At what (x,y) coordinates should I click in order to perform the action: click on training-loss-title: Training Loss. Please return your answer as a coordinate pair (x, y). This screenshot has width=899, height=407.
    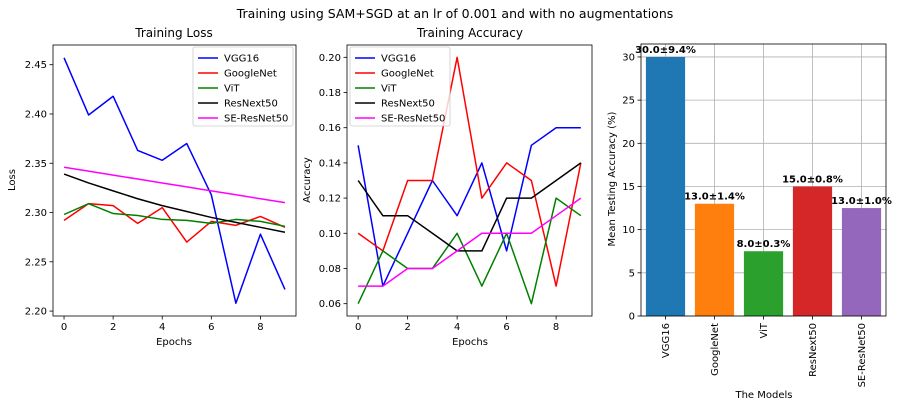
    Looking at the image, I should click on (173, 33).